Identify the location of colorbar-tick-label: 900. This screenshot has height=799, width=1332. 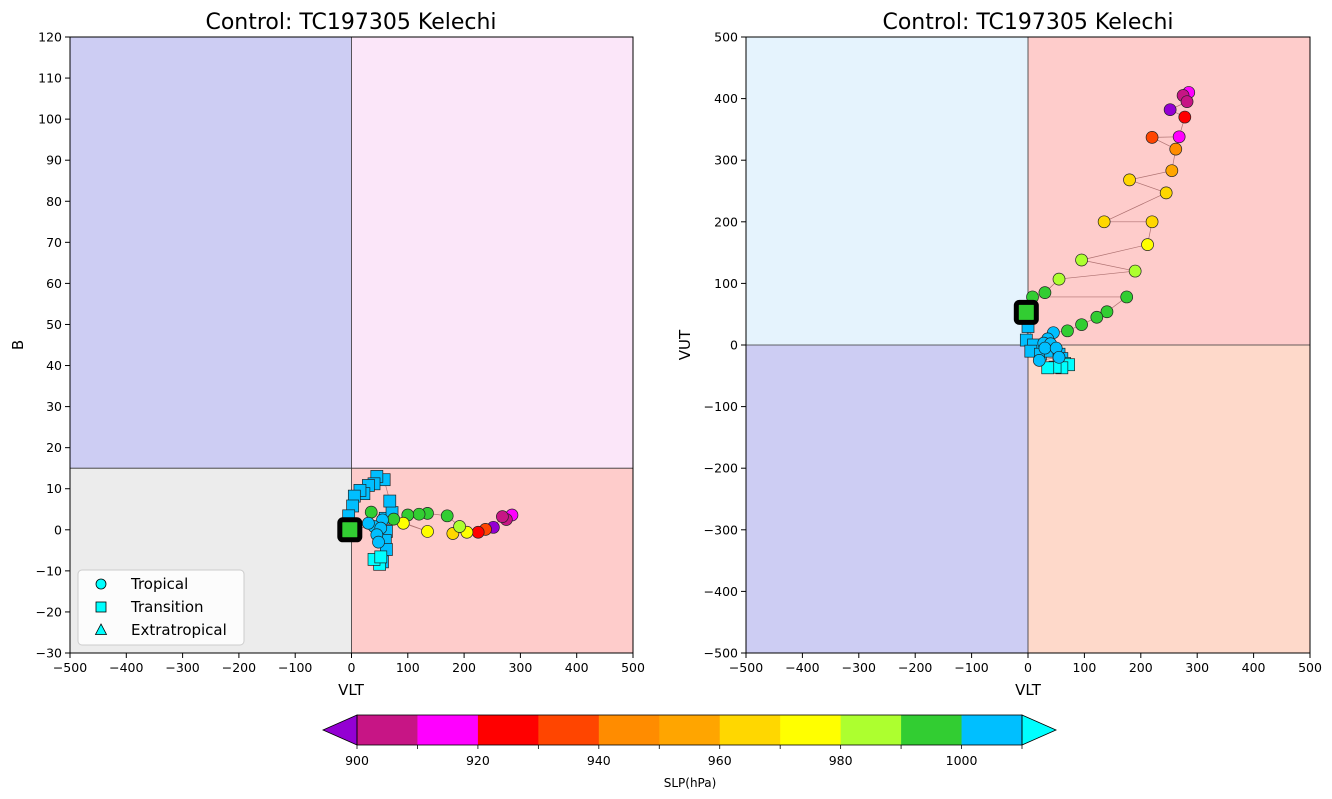
(357, 760).